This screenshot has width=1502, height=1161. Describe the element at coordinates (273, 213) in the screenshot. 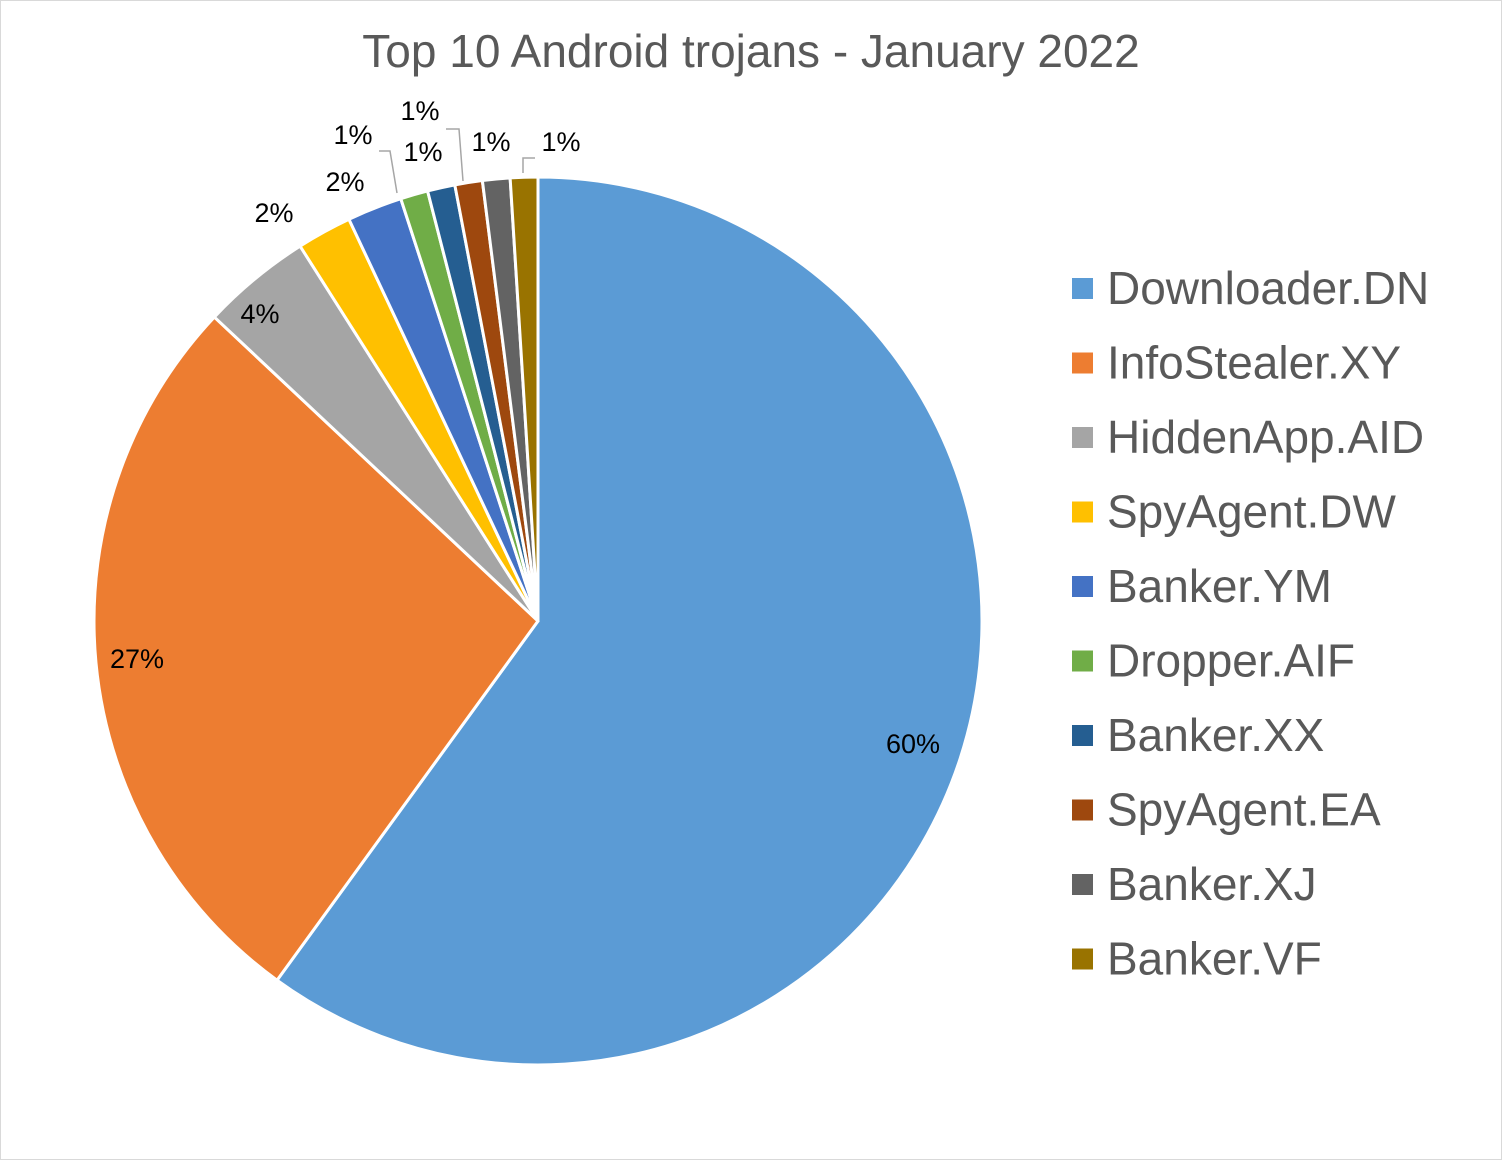

I see `data-label-spyagent-dw: 2%` at that location.